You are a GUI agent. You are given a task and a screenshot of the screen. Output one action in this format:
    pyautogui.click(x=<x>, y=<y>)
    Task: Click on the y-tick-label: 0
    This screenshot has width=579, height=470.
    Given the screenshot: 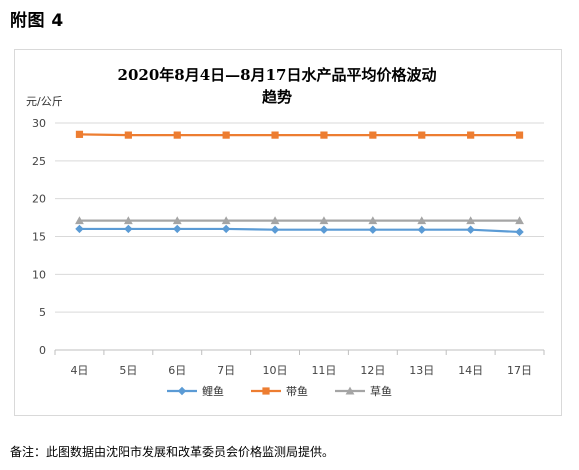 What is the action you would take?
    pyautogui.click(x=42, y=350)
    